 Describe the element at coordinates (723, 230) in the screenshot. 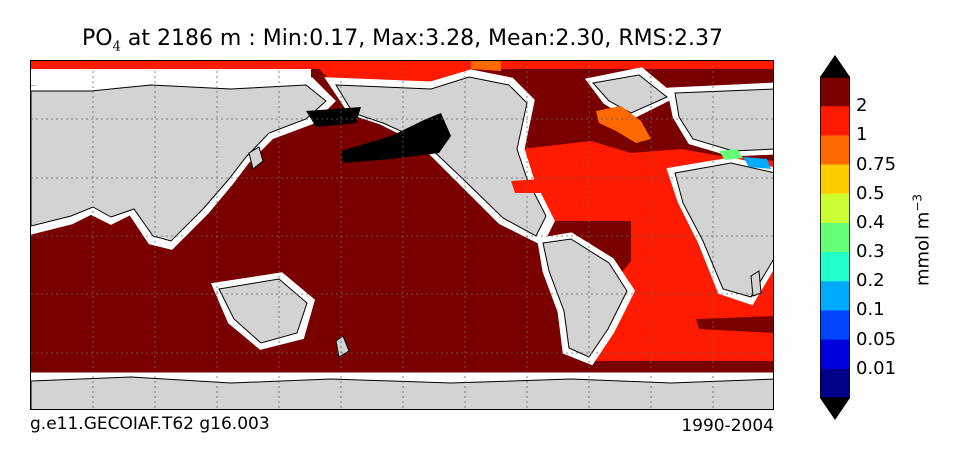

I see `land-africa` at that location.